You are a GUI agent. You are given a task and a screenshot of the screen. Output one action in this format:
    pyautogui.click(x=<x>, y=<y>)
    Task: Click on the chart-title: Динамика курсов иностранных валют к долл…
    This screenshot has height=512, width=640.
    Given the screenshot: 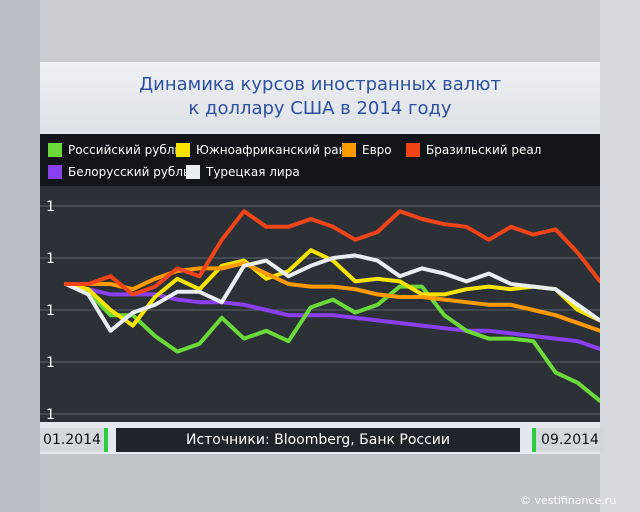 What is the action you would take?
    pyautogui.click(x=320, y=97)
    